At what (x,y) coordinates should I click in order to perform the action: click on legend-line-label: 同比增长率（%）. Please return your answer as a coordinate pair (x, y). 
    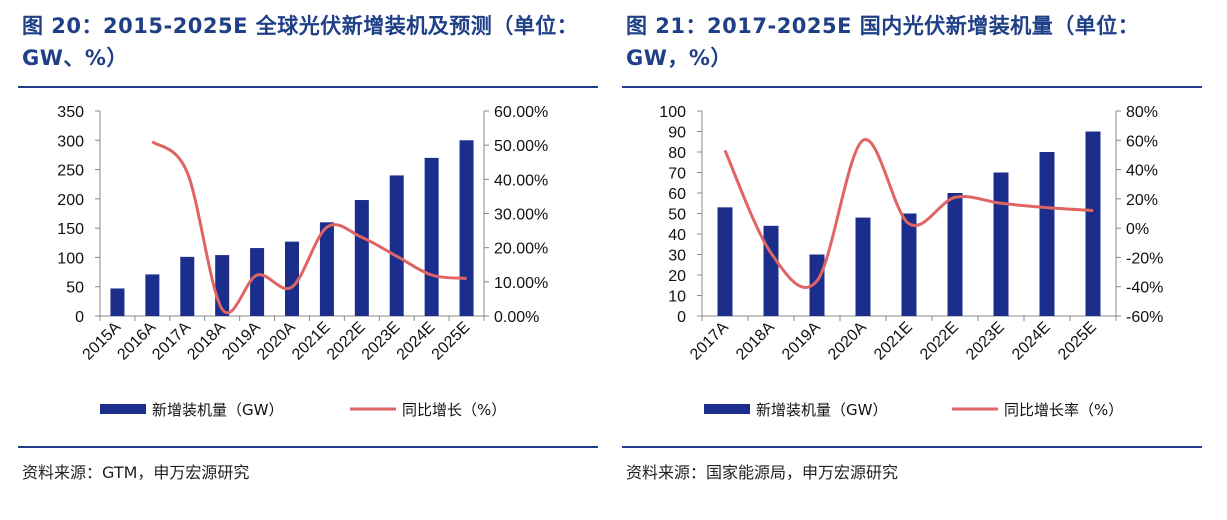
    Looking at the image, I should click on (1063, 410).